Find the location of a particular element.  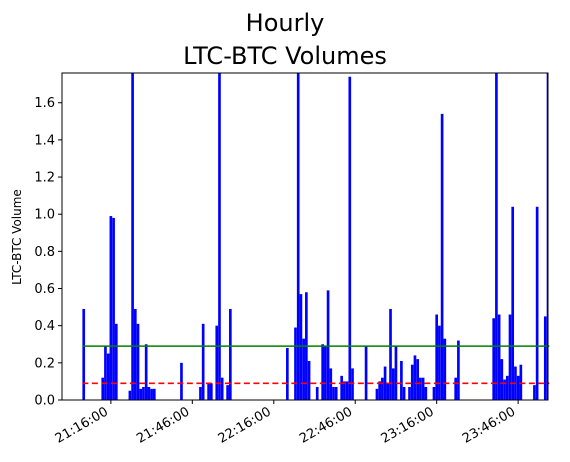

y-tick-label: 0.8 is located at coordinates (44, 252).